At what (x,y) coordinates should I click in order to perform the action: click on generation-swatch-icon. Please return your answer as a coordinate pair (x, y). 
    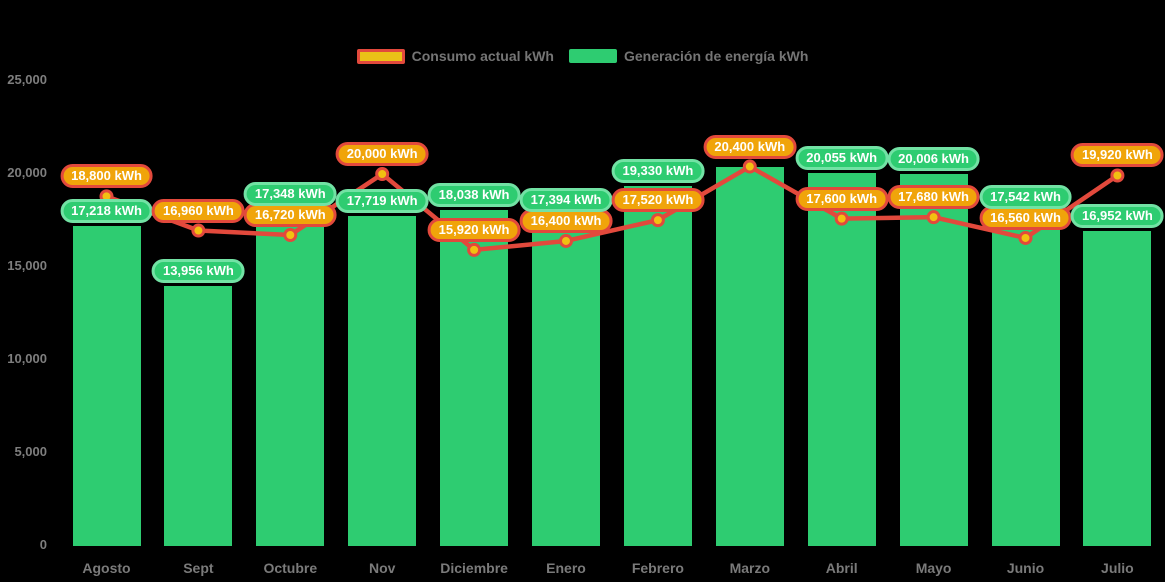
    Looking at the image, I should click on (592, 56).